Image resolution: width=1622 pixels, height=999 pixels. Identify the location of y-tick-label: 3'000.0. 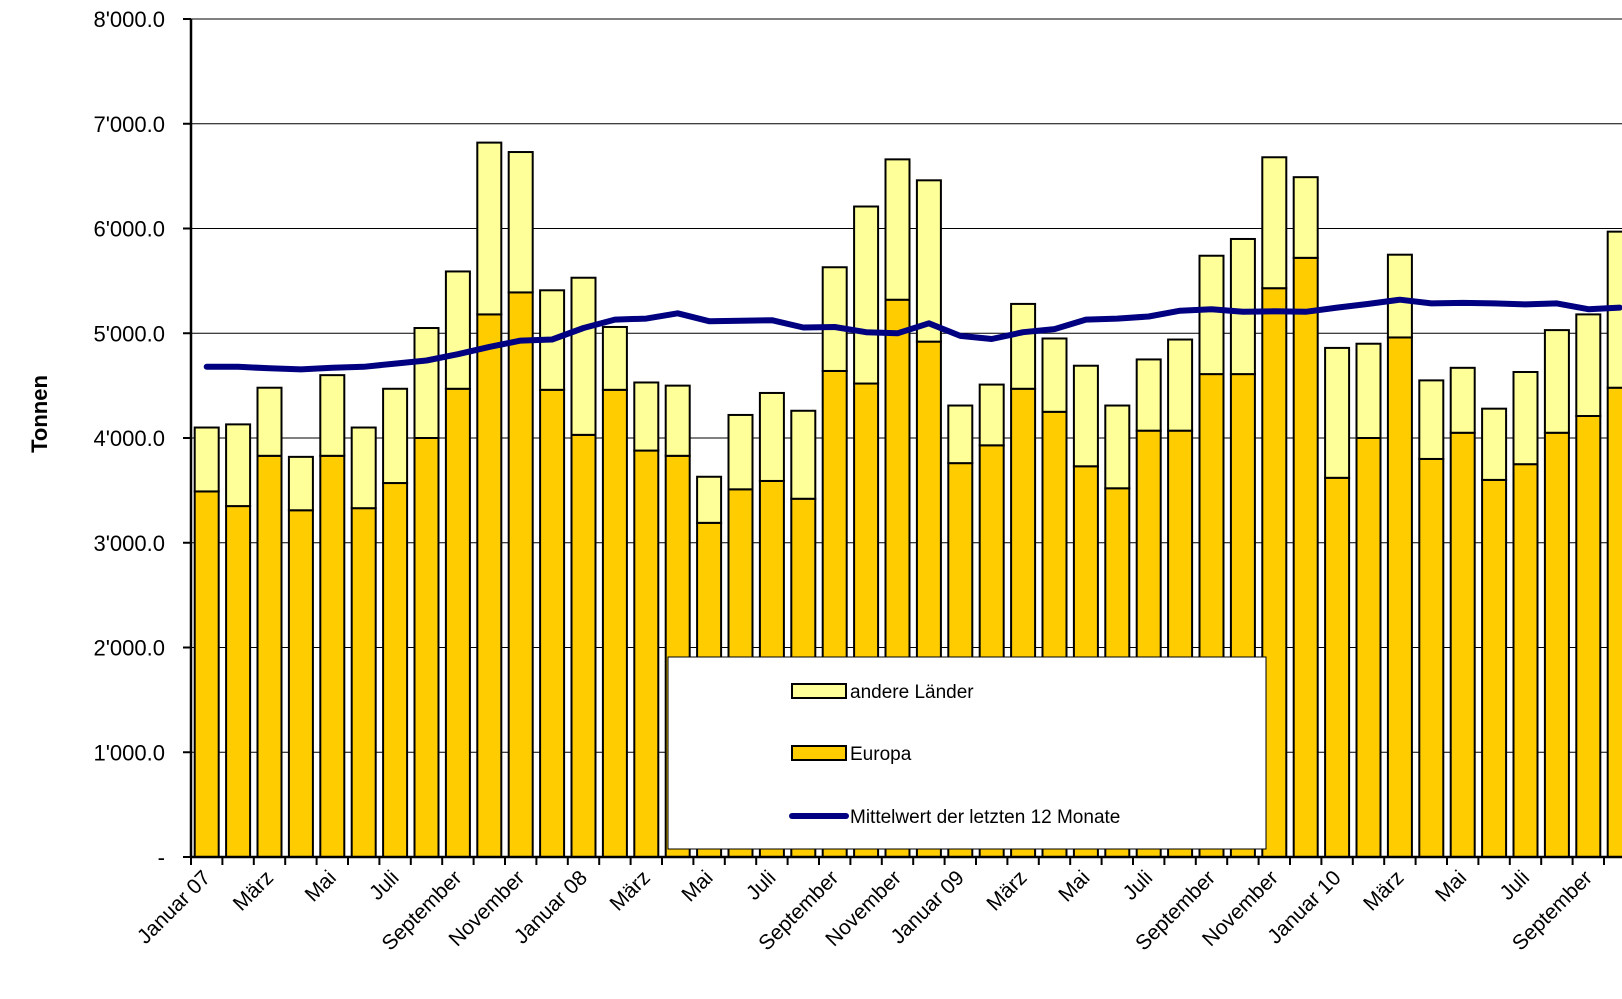
(130, 543).